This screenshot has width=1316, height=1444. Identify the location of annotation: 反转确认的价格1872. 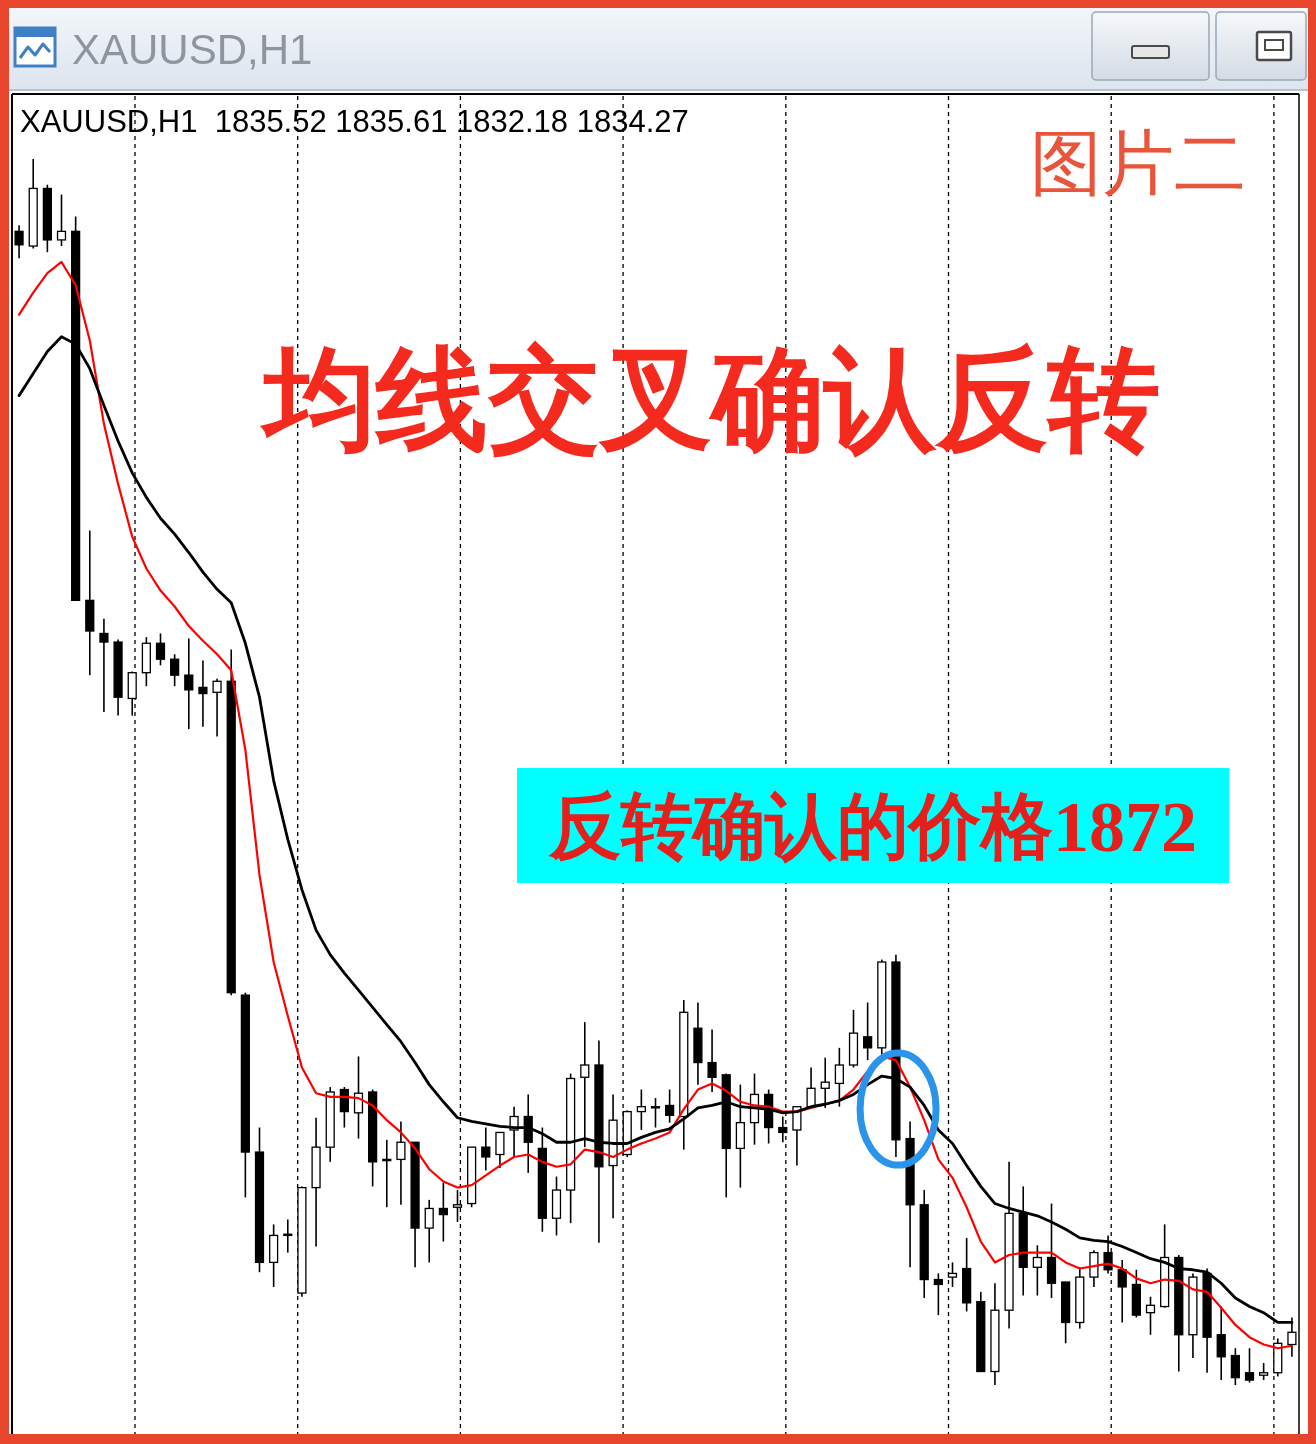
(872, 827).